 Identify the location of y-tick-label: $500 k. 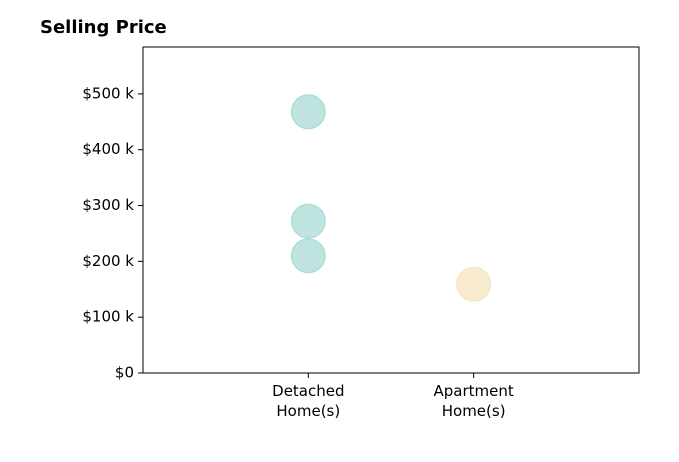
(108, 93).